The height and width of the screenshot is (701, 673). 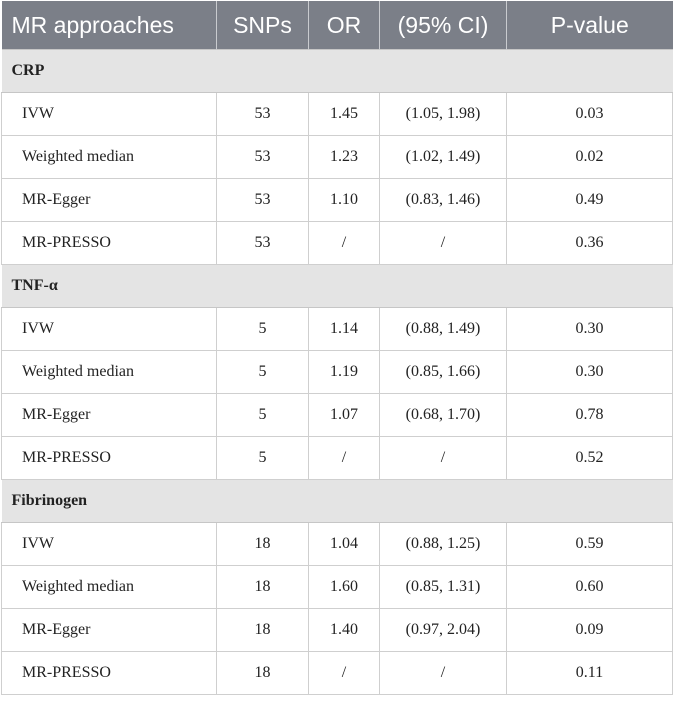 I want to click on table-row: MR-Egger 18 1.40 (0.97, 2.04) 0.09, so click(x=337, y=630).